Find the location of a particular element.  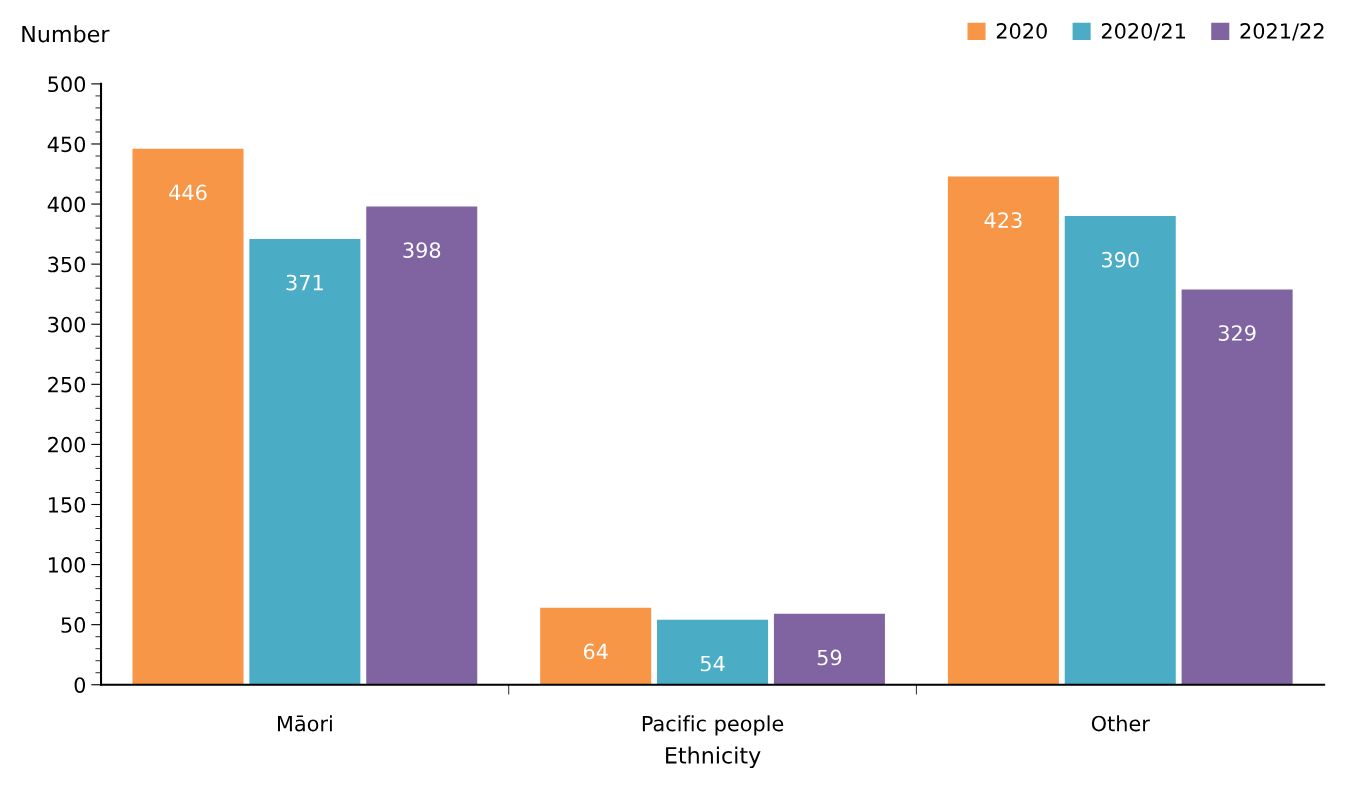

data-label: 59 is located at coordinates (829, 657).